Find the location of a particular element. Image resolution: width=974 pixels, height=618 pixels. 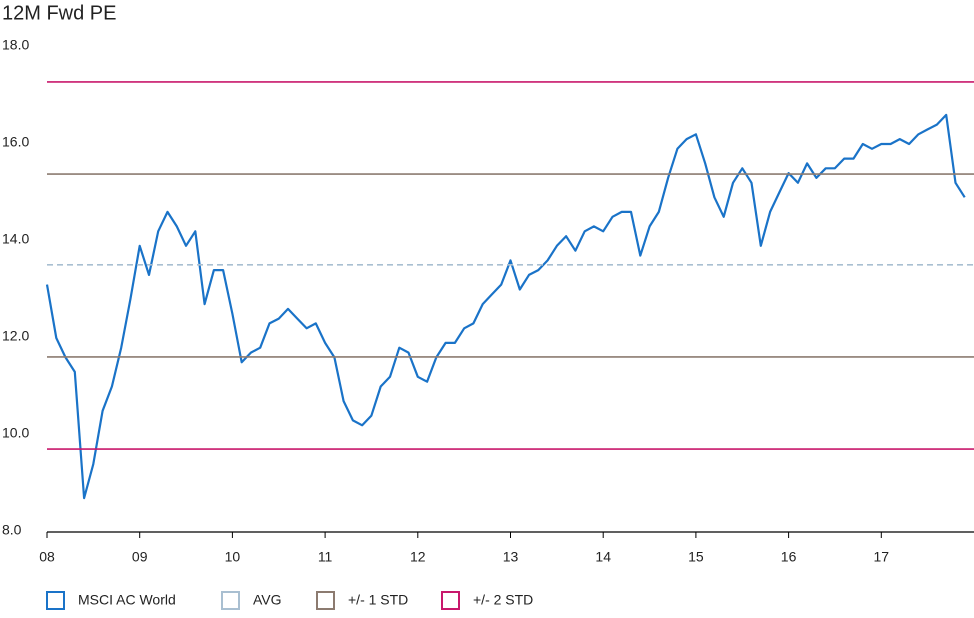

legend-label: +/- 2 STD is located at coordinates (503, 600).